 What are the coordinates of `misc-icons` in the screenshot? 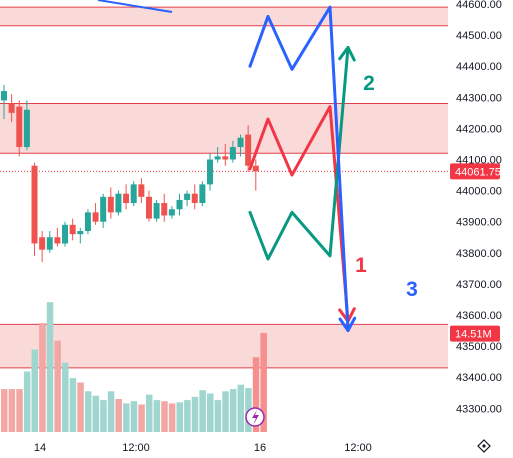 It's located at (368, 430).